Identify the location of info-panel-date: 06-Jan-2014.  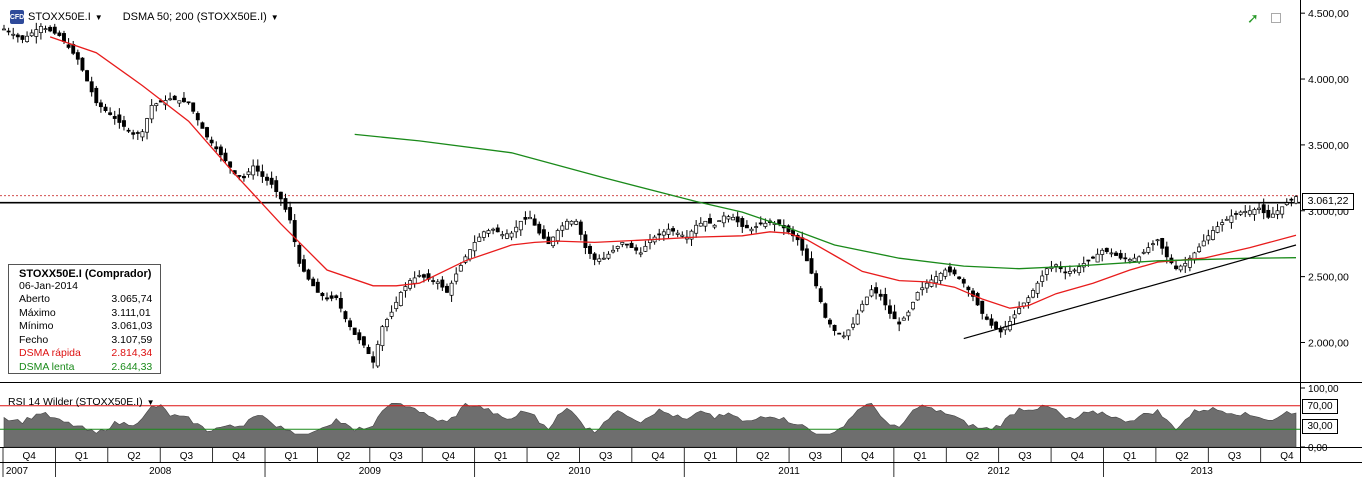
(48, 286).